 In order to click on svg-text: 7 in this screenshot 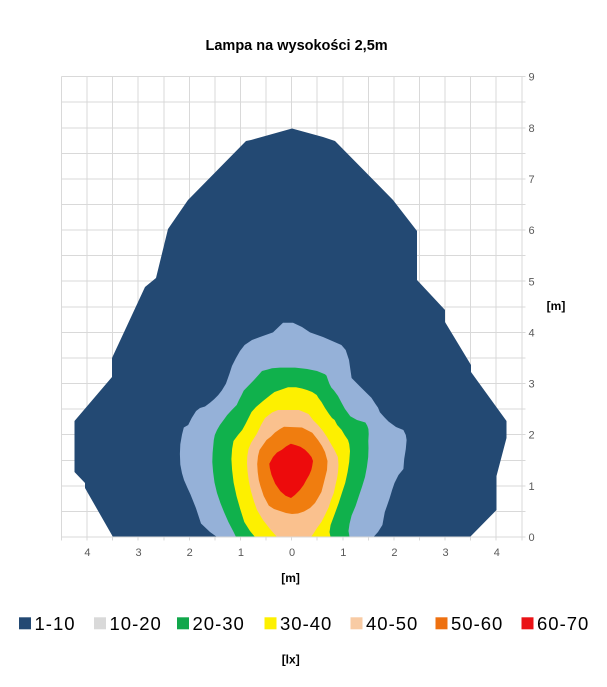, I will do `click(532, 180)`.